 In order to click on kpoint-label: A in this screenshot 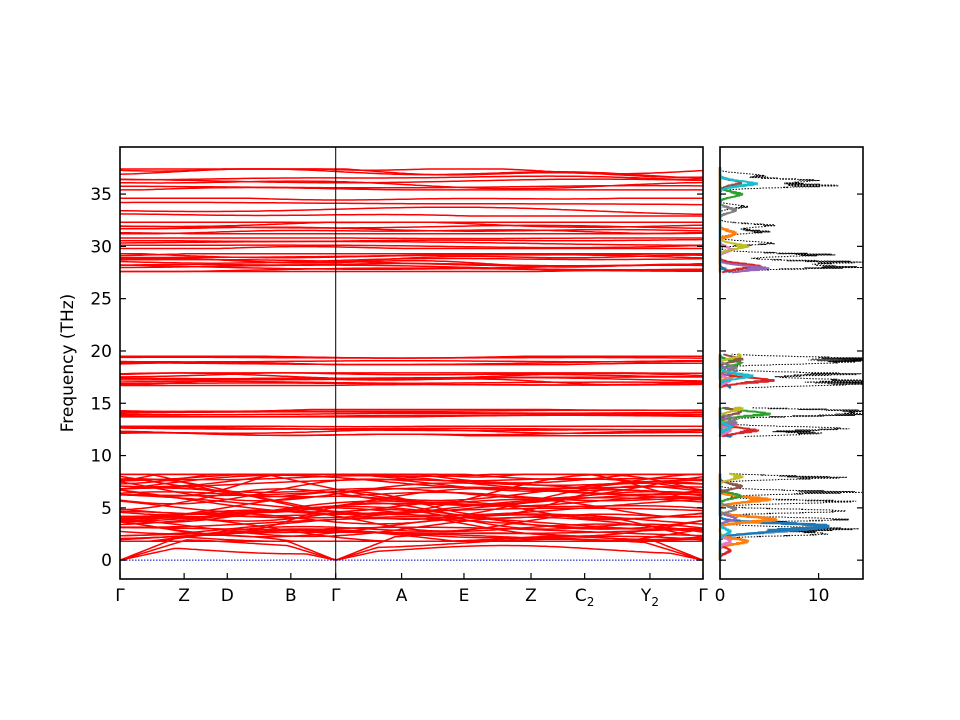, I will do `click(402, 596)`.